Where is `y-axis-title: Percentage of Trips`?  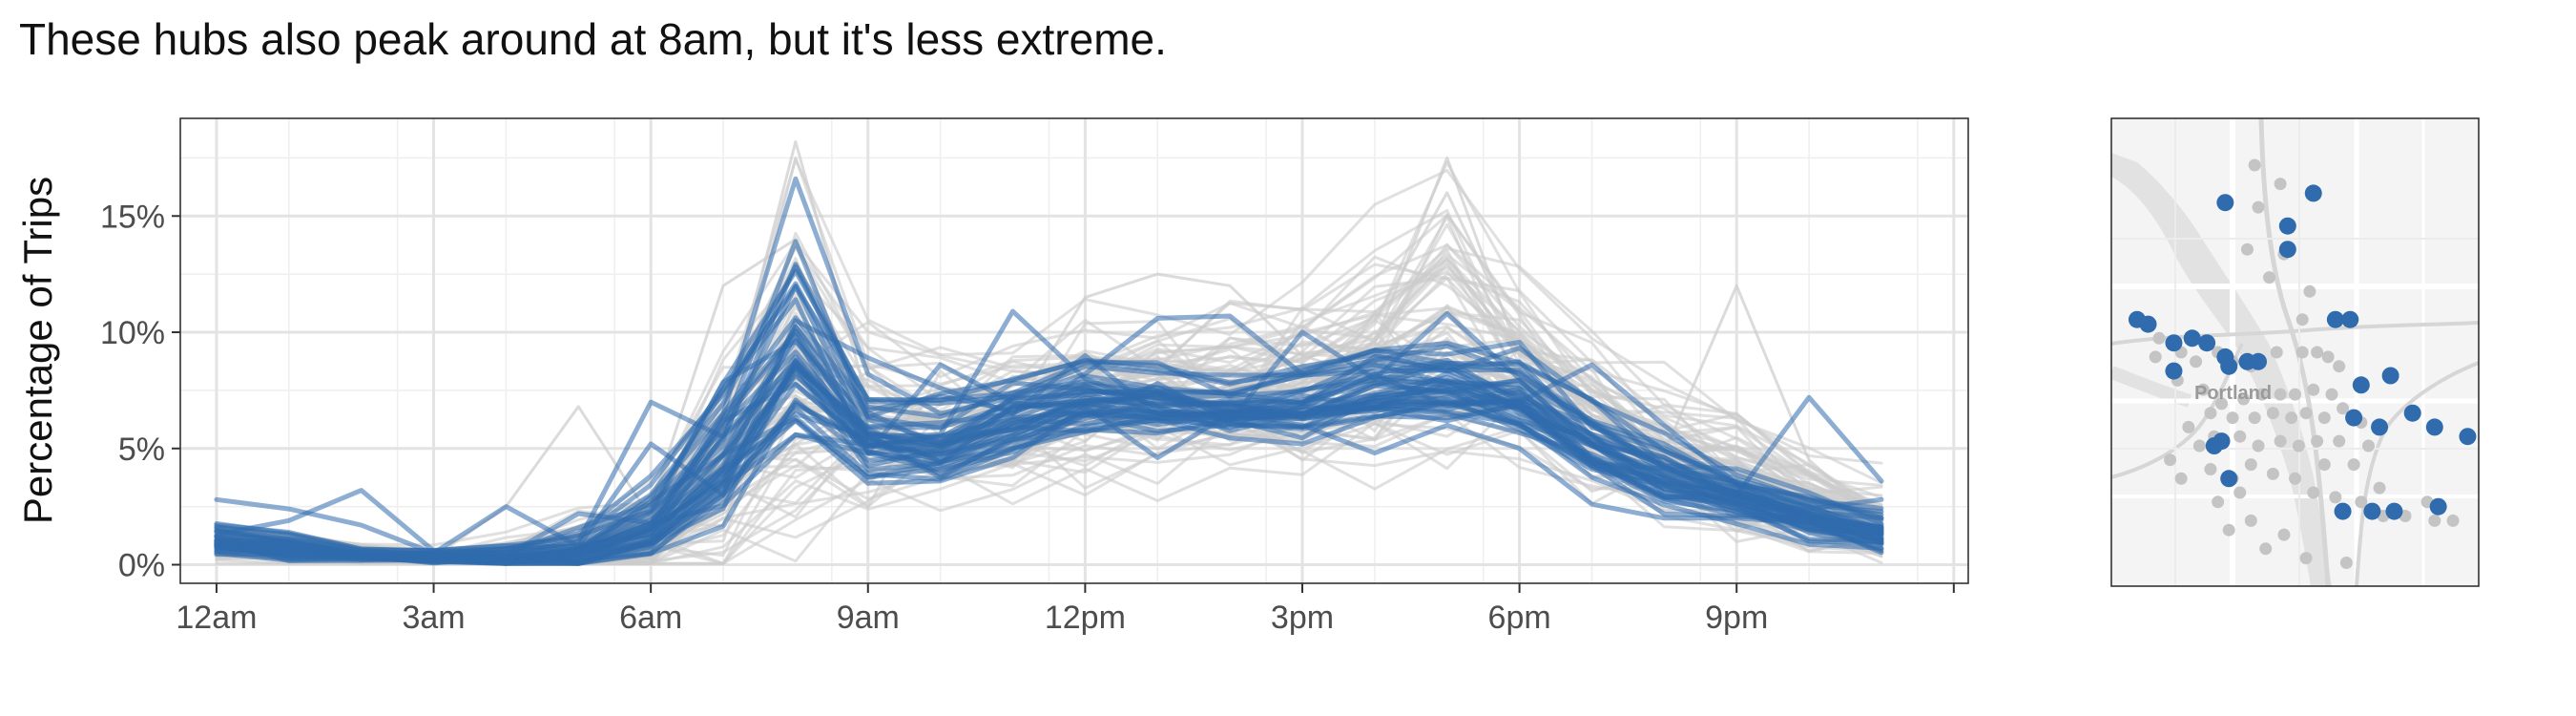
y-axis-title: Percentage of Trips is located at coordinates (37, 350).